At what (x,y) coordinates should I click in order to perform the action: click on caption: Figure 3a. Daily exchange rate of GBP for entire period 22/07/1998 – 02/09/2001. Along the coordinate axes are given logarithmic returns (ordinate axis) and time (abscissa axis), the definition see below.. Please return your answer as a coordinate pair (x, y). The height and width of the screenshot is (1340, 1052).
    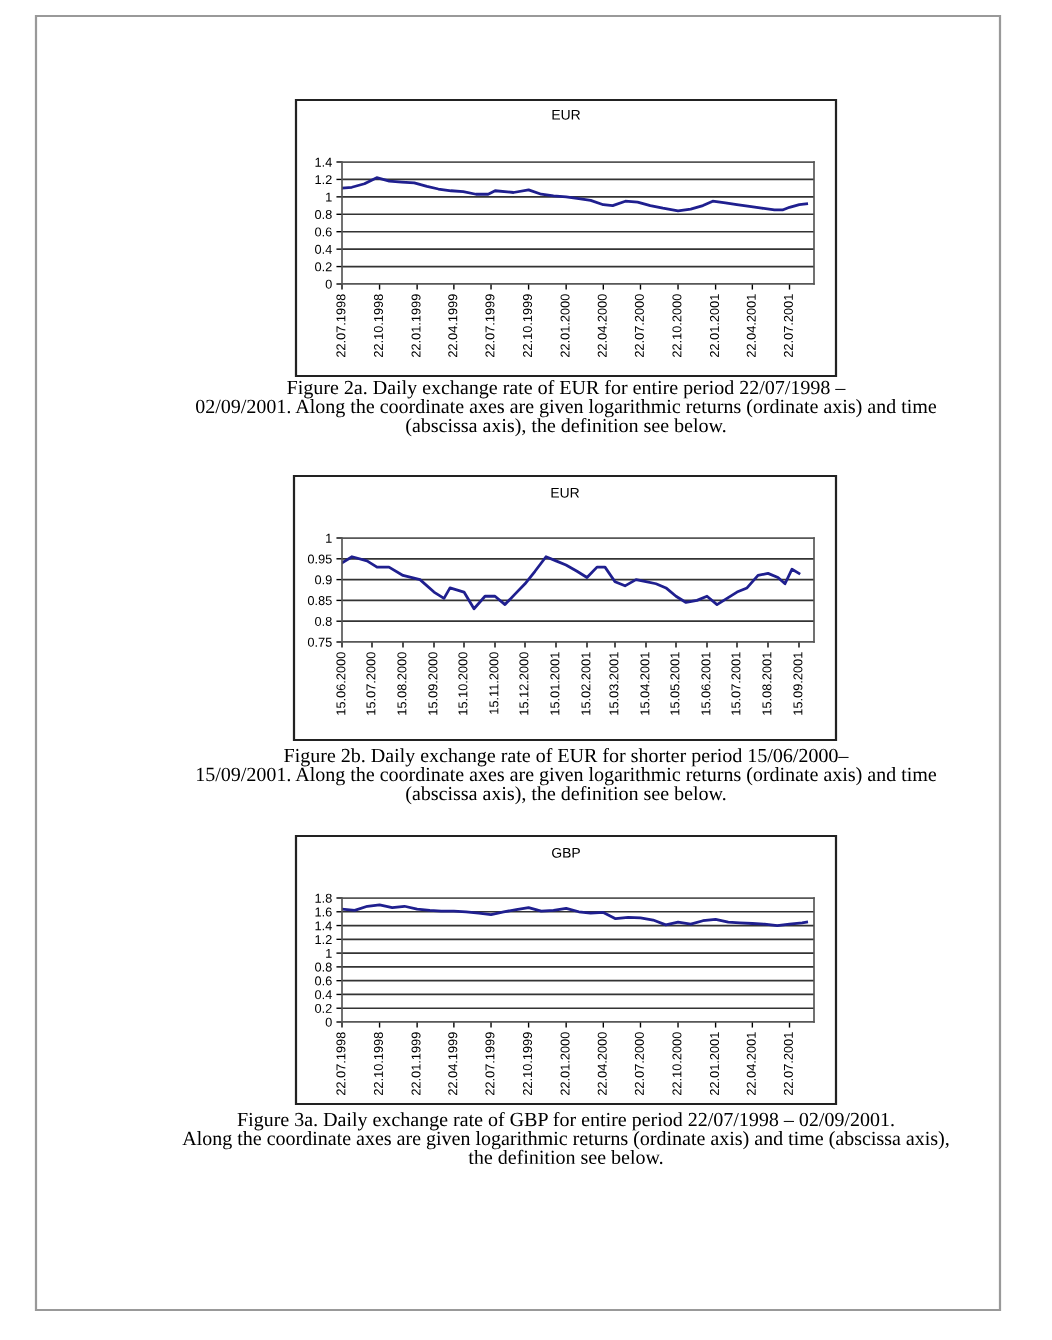
    Looking at the image, I should click on (565, 1138).